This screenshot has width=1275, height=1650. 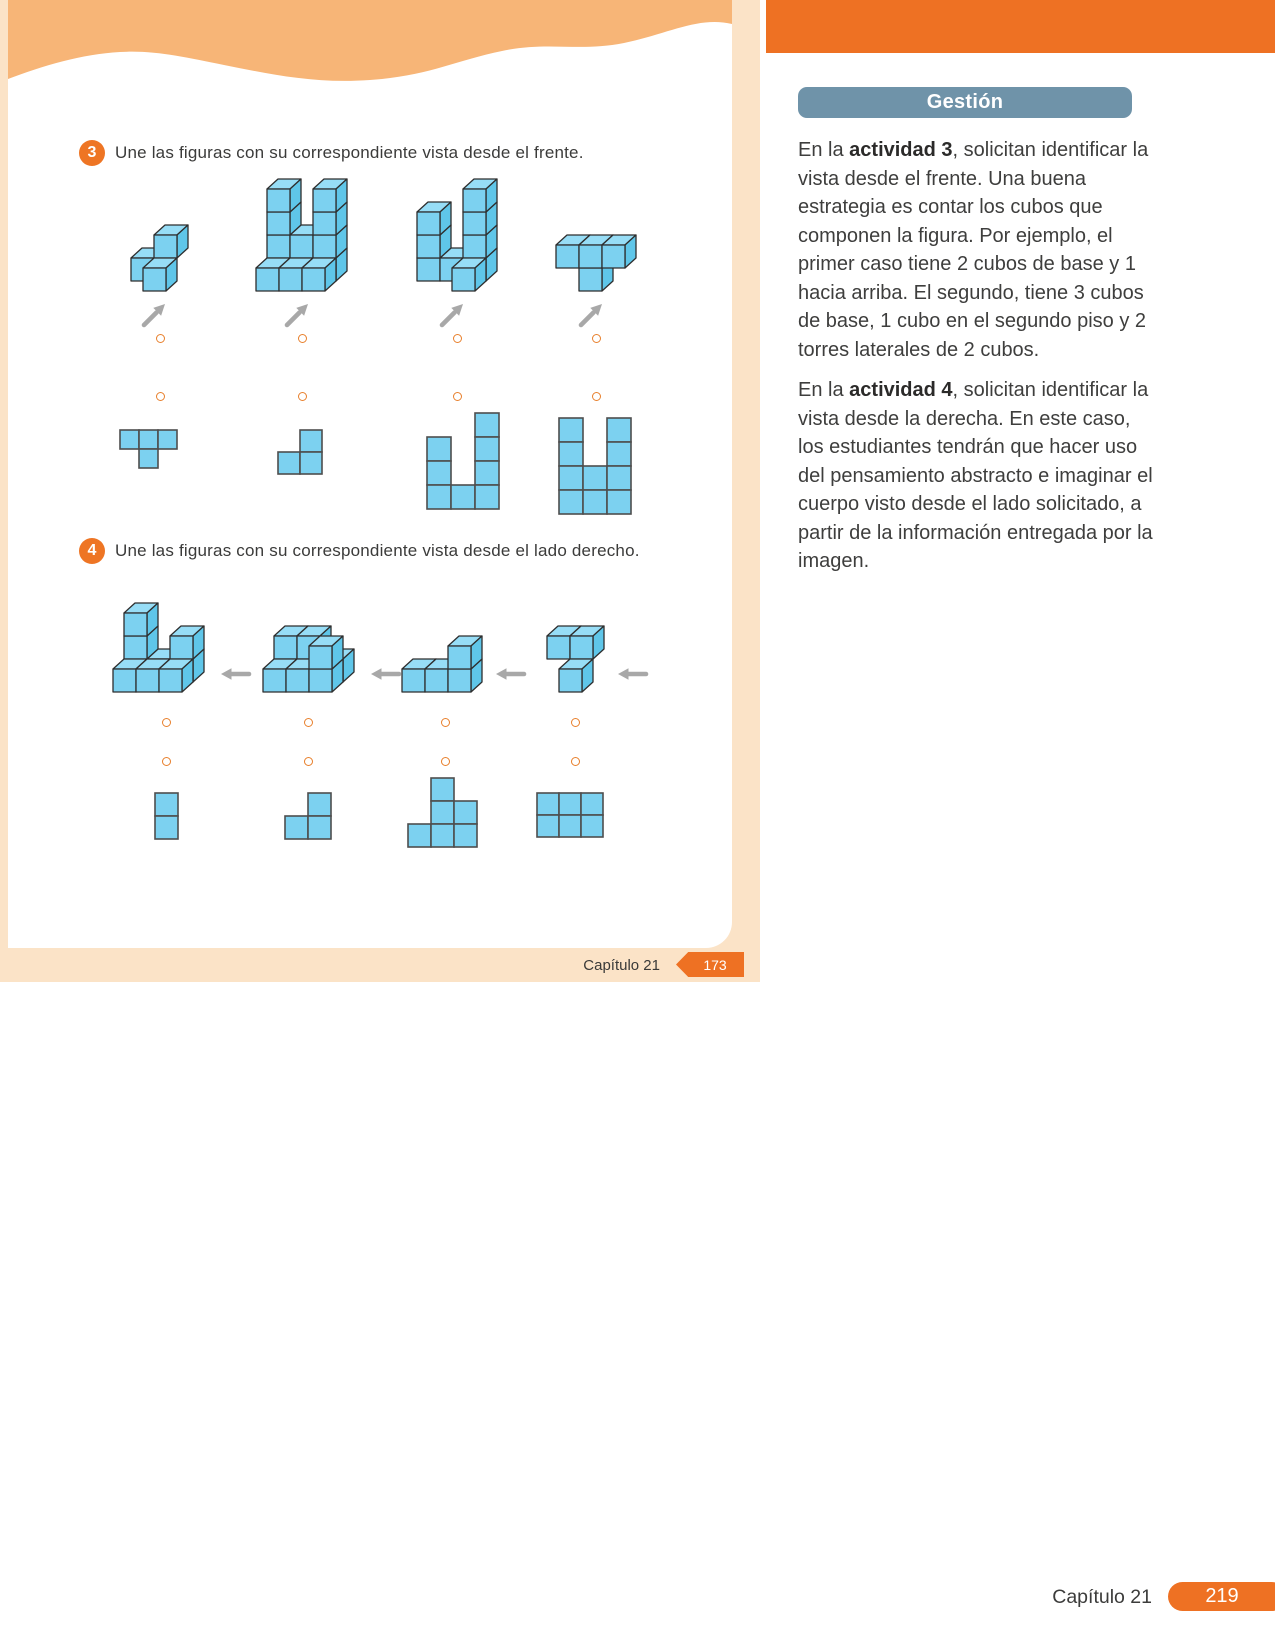 What do you see at coordinates (370, 40) in the screenshot?
I see `decorative-wave-header` at bounding box center [370, 40].